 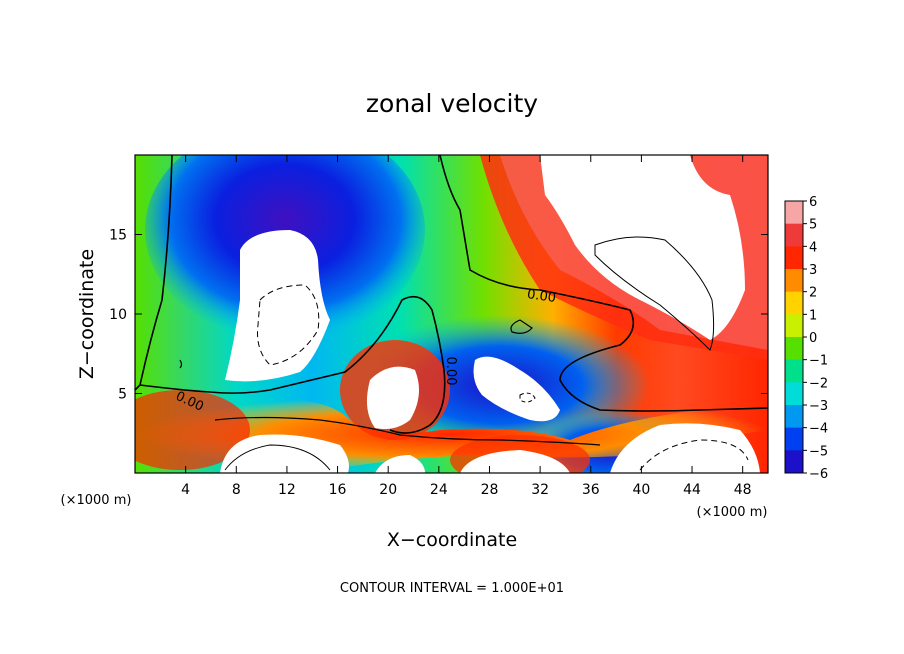 What do you see at coordinates (813, 247) in the screenshot?
I see `colorbar-label: 4` at bounding box center [813, 247].